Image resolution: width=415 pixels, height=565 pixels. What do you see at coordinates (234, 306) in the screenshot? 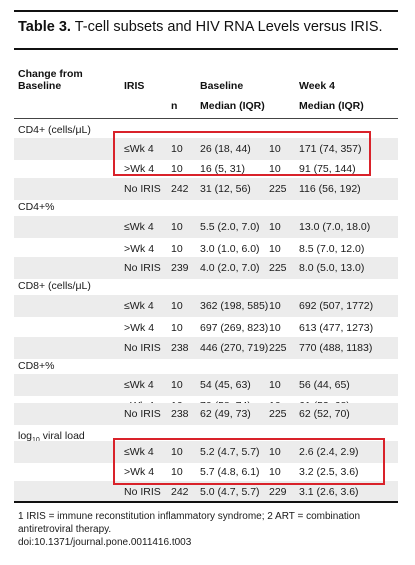
I see `cell-baseline-median: 362 (198, 585)` at bounding box center [234, 306].